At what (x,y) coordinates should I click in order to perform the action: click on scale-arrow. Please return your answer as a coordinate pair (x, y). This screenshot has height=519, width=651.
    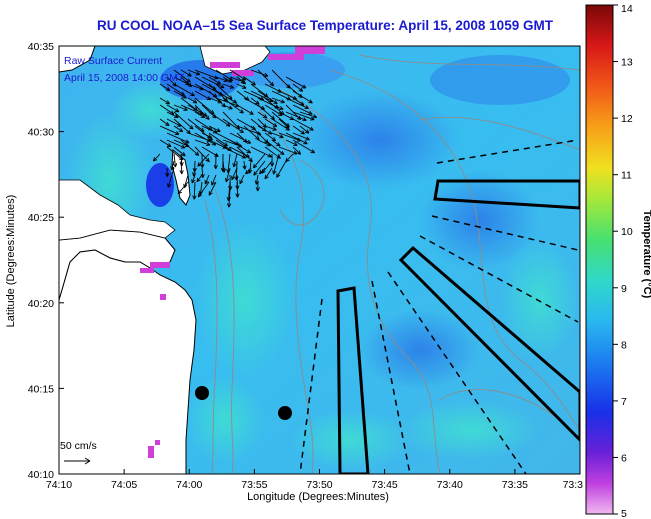
    Looking at the image, I should click on (77, 461).